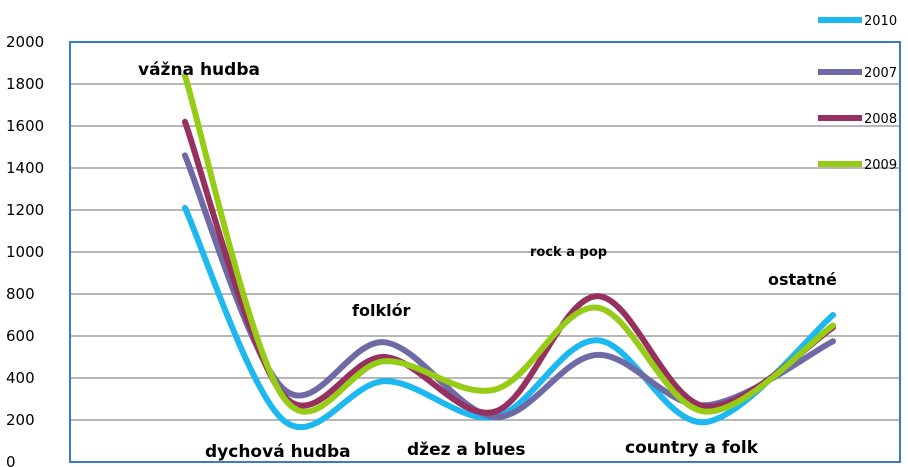 Image resolution: width=908 pixels, height=467 pixels. I want to click on legend-label-2009: 2009, so click(880, 165).